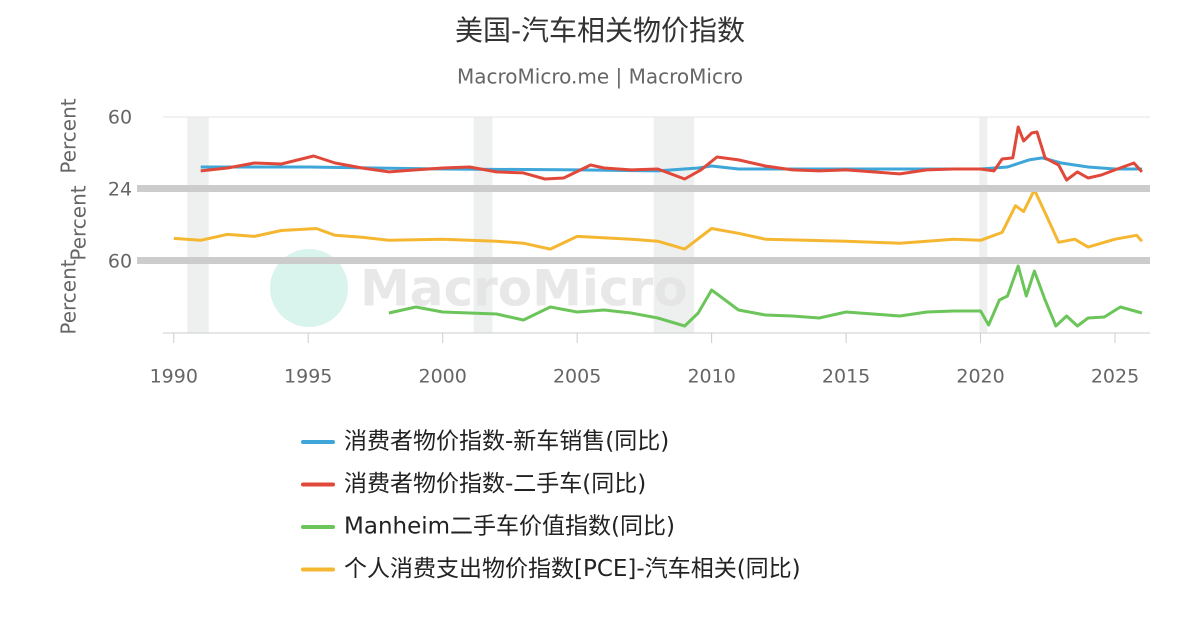 This screenshot has height=630, width=1200. I want to click on x-tick-label: 2010, so click(711, 377).